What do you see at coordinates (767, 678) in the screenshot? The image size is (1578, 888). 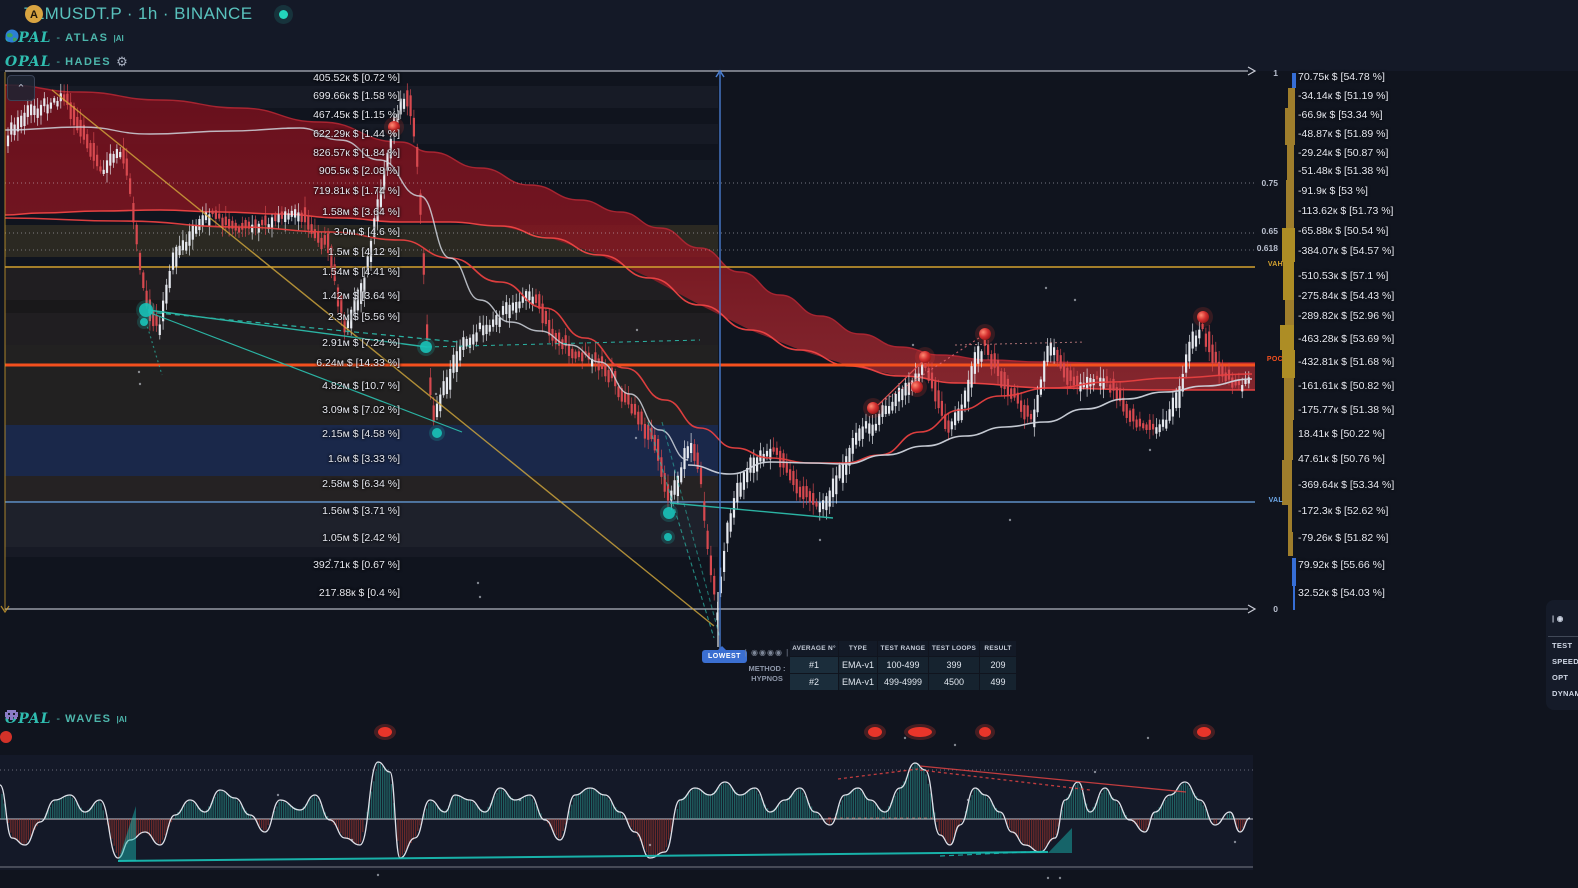 I see `method-value: HYPNOS` at bounding box center [767, 678].